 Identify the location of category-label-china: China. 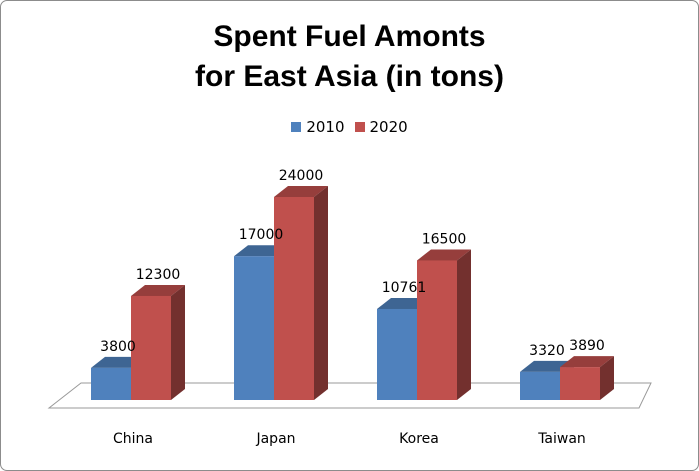
(133, 439).